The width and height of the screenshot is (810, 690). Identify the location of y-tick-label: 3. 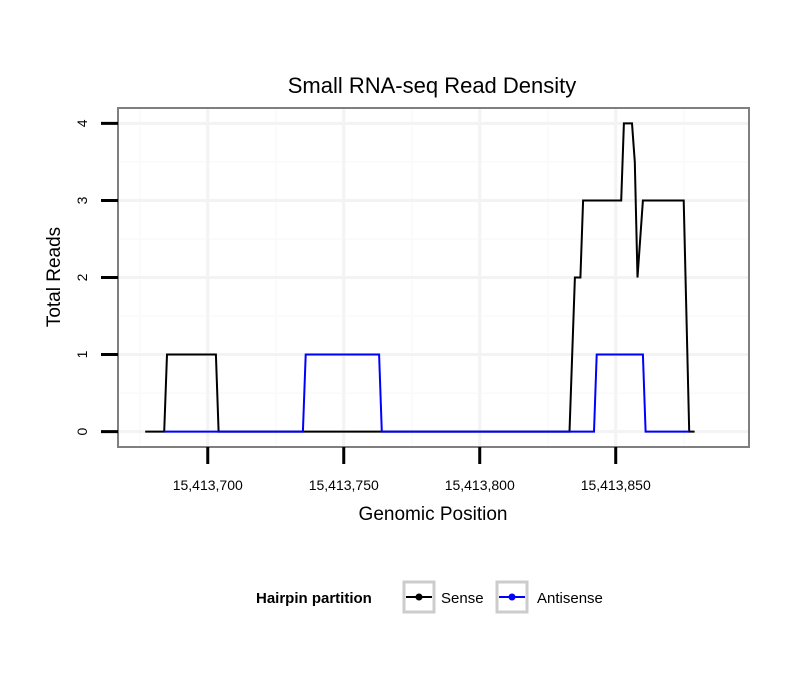
(82, 200).